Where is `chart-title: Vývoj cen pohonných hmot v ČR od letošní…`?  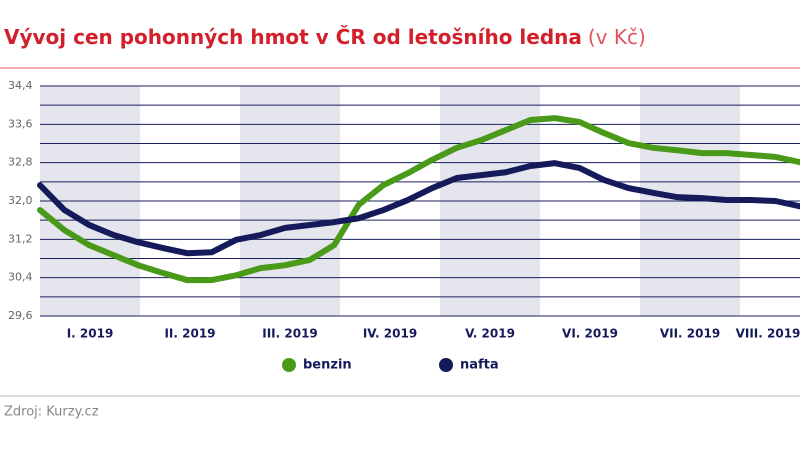 chart-title: Vývoj cen pohonných hmot v ČR od letošní… is located at coordinates (325, 37).